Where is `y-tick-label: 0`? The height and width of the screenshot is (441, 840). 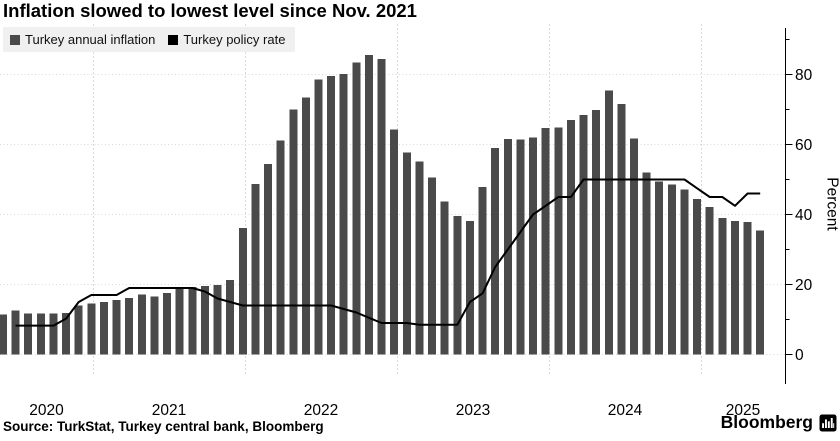
y-tick-label: 0 is located at coordinates (799, 355).